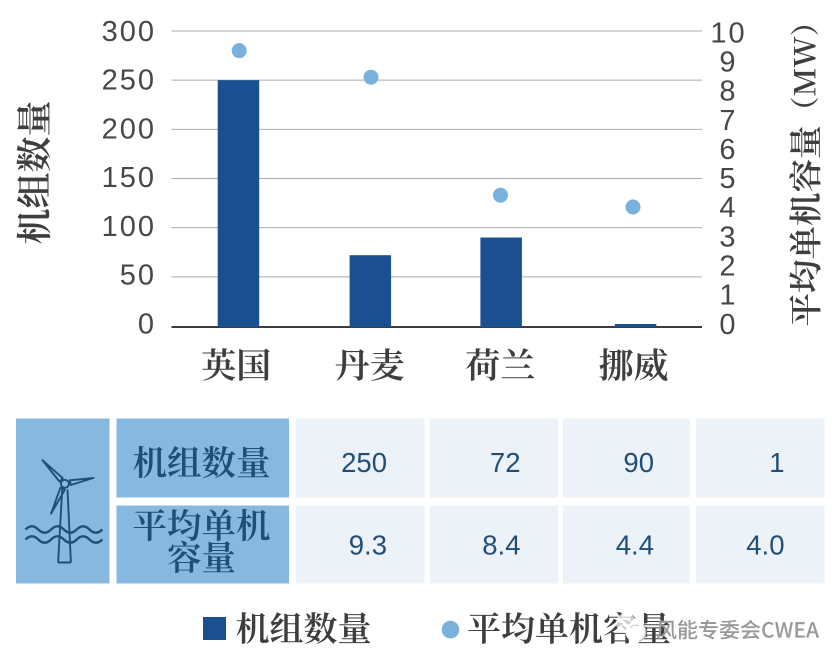 The image size is (837, 666). Describe the element at coordinates (728, 121) in the screenshot. I see `svg-text: 7` at that location.